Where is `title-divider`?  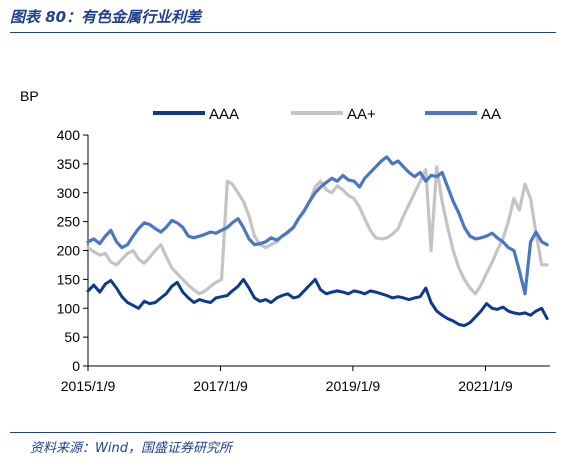 title-divider is located at coordinates (283, 32).